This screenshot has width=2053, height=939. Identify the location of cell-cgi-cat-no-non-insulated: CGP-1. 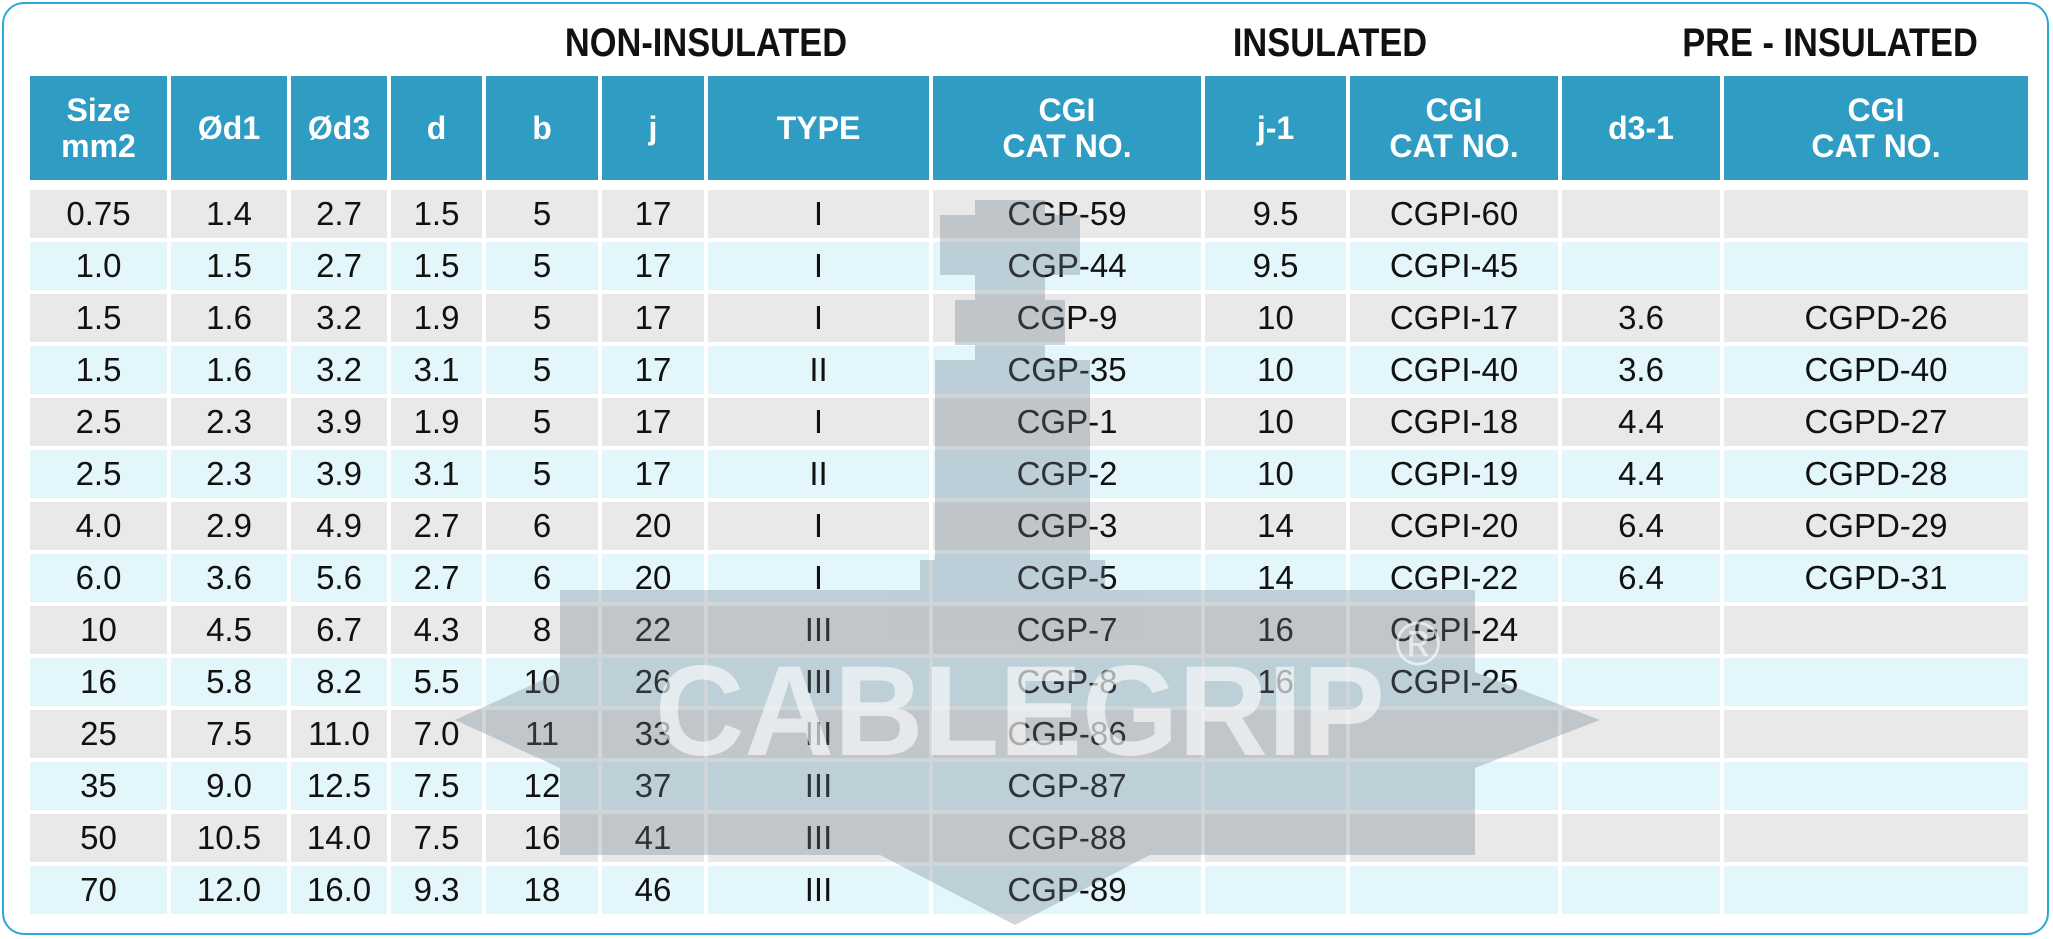
(1067, 422).